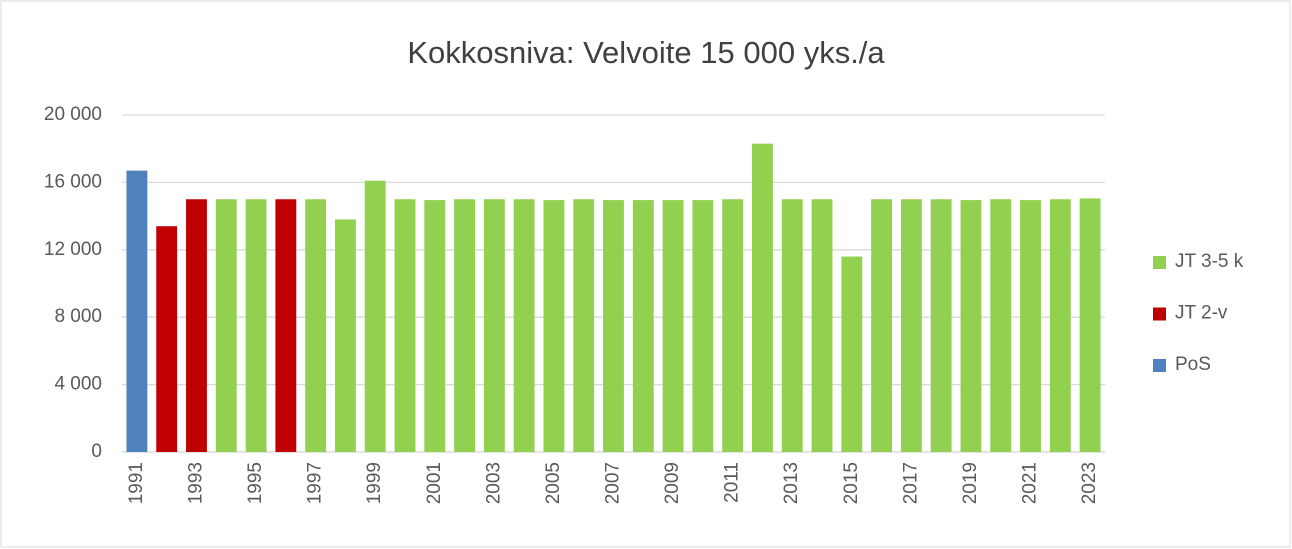 Image resolution: width=1292 pixels, height=549 pixels. I want to click on y-tick-label: 16 000, so click(73, 181).